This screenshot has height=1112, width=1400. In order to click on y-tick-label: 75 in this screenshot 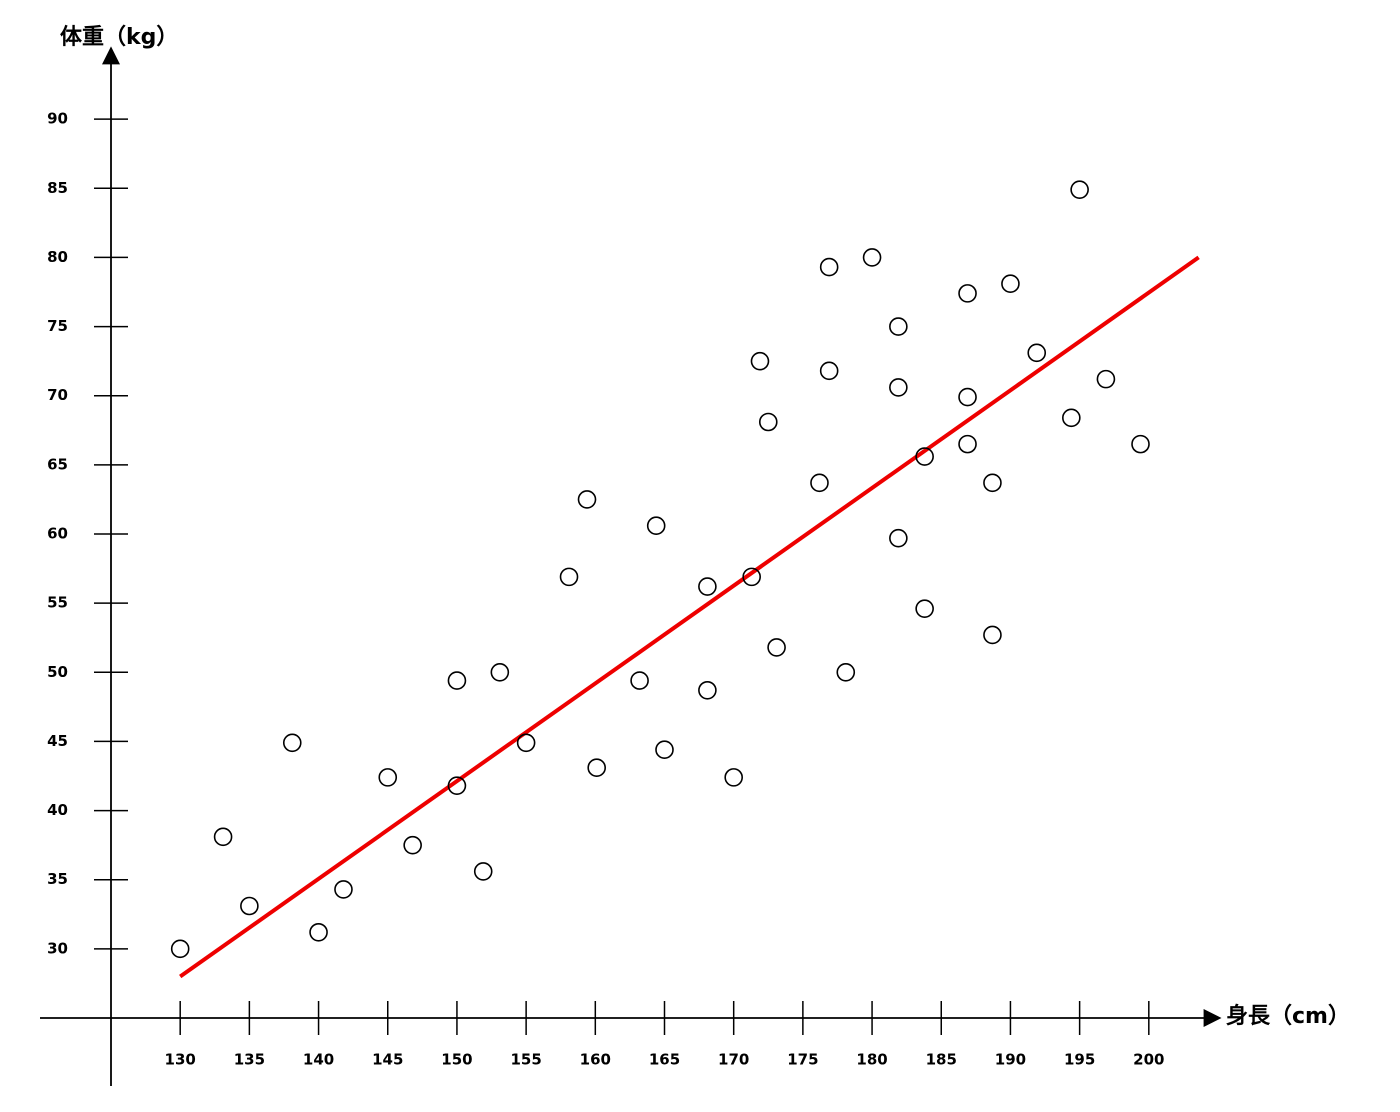, I will do `click(57, 326)`.